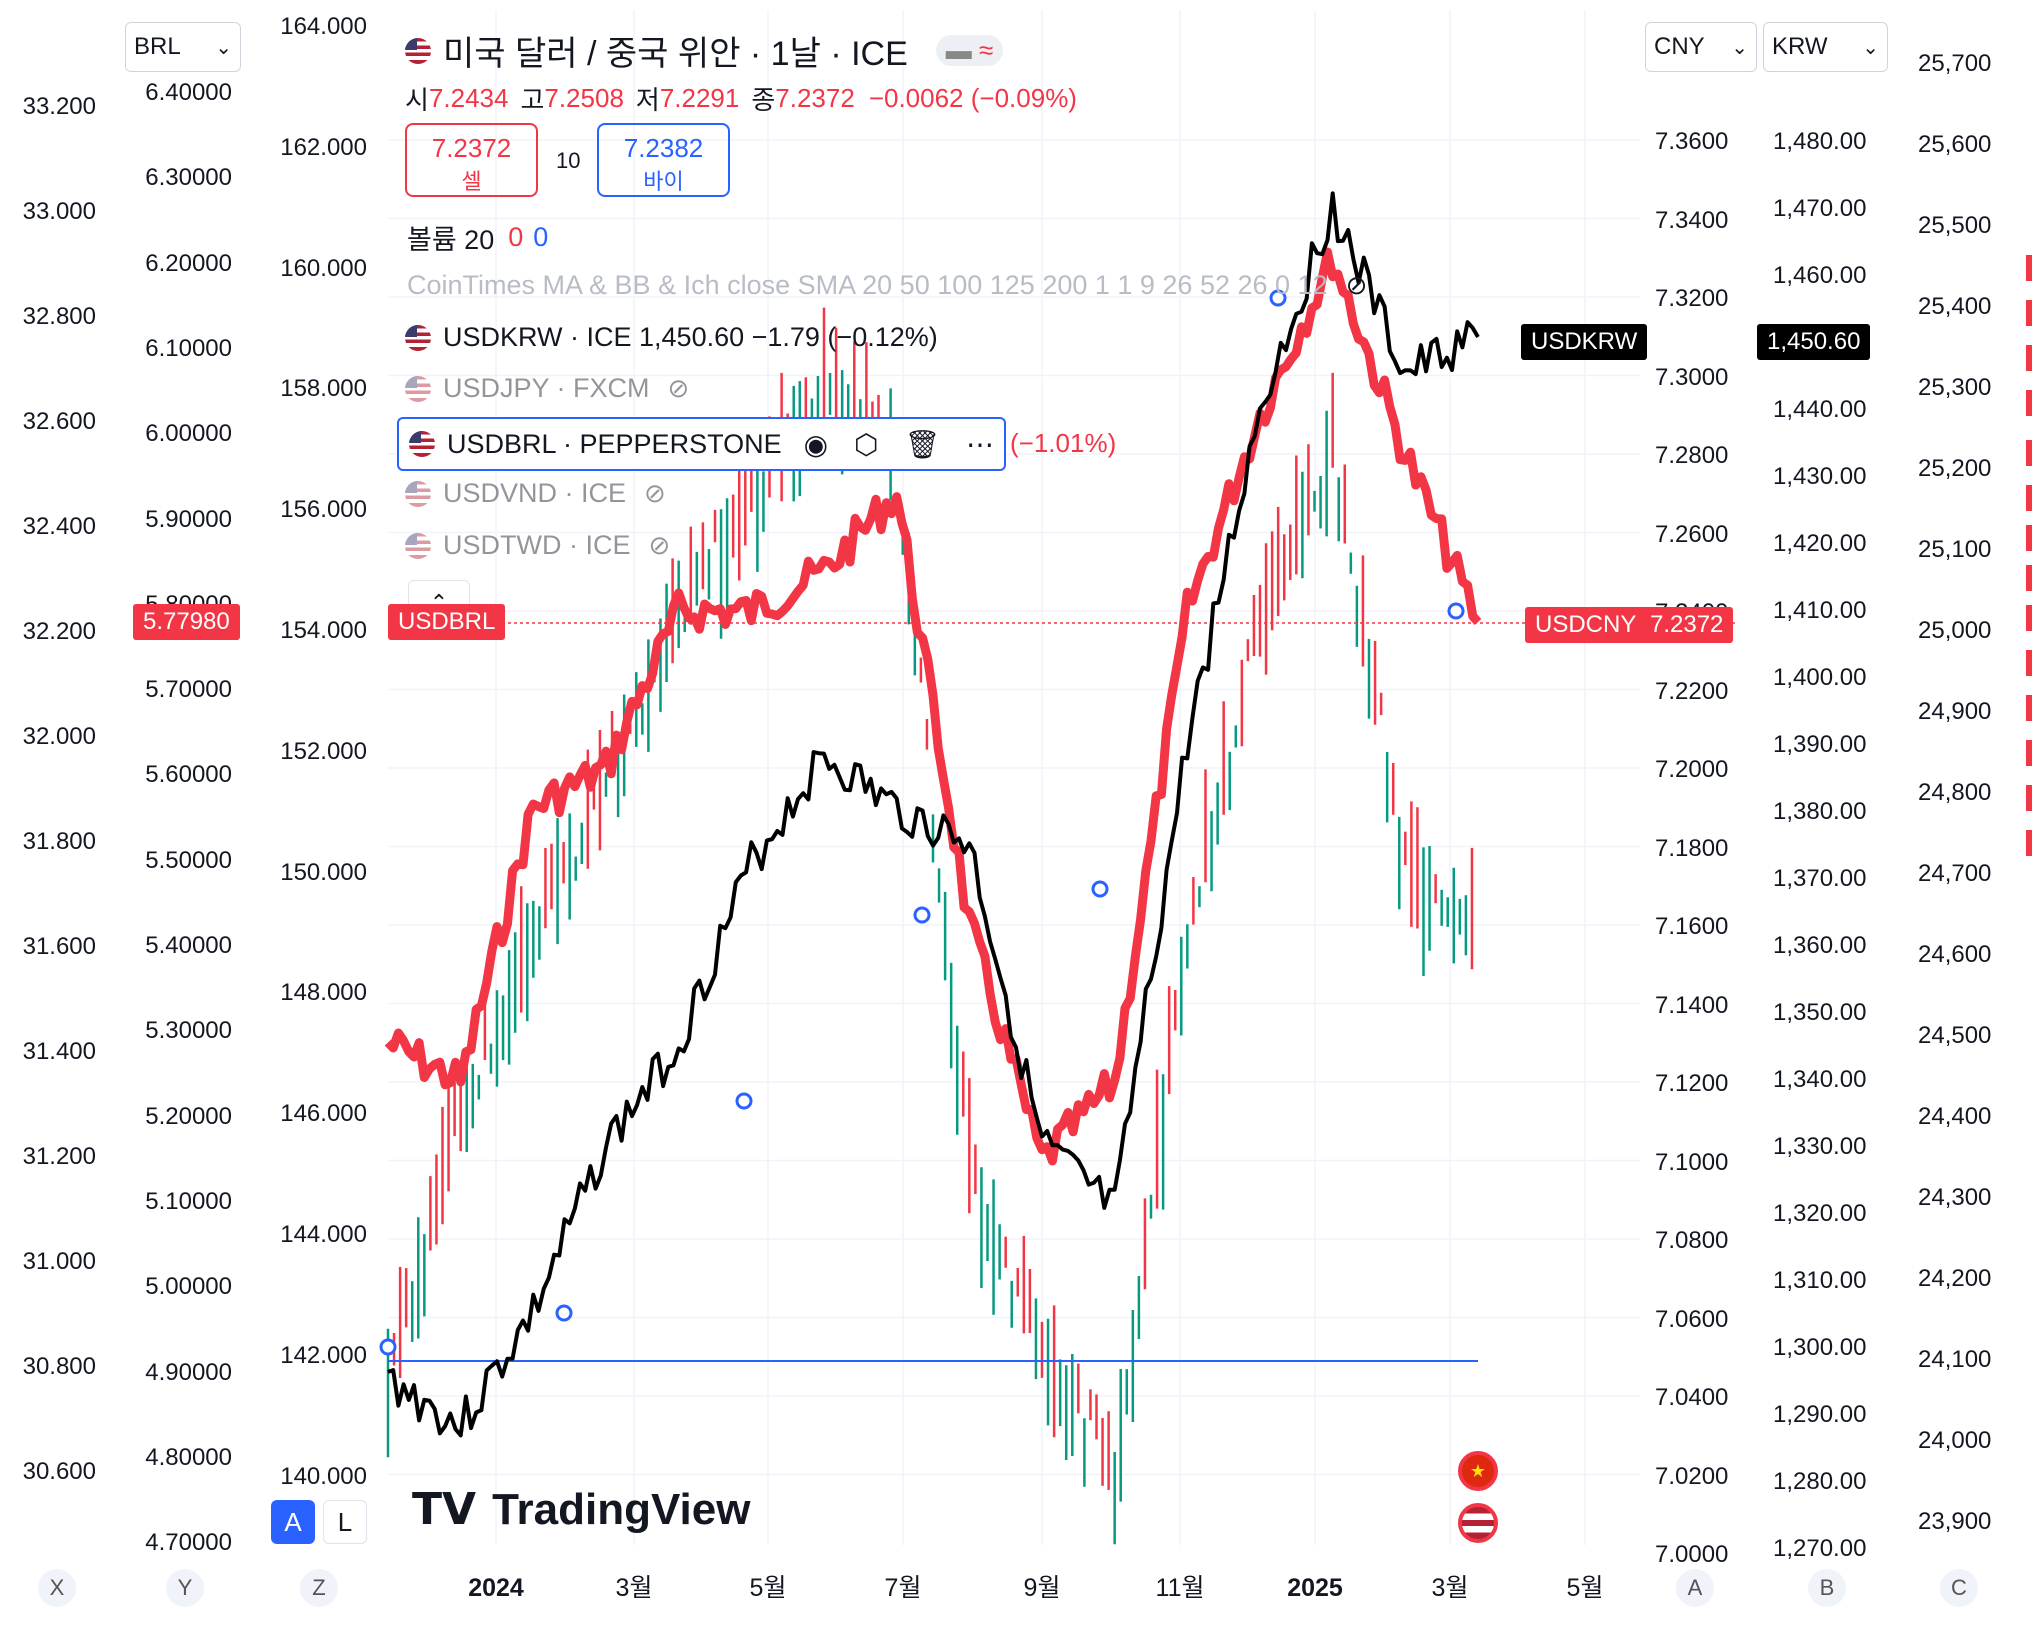  I want to click on twd-tick-label: 32.600, so click(59, 421).